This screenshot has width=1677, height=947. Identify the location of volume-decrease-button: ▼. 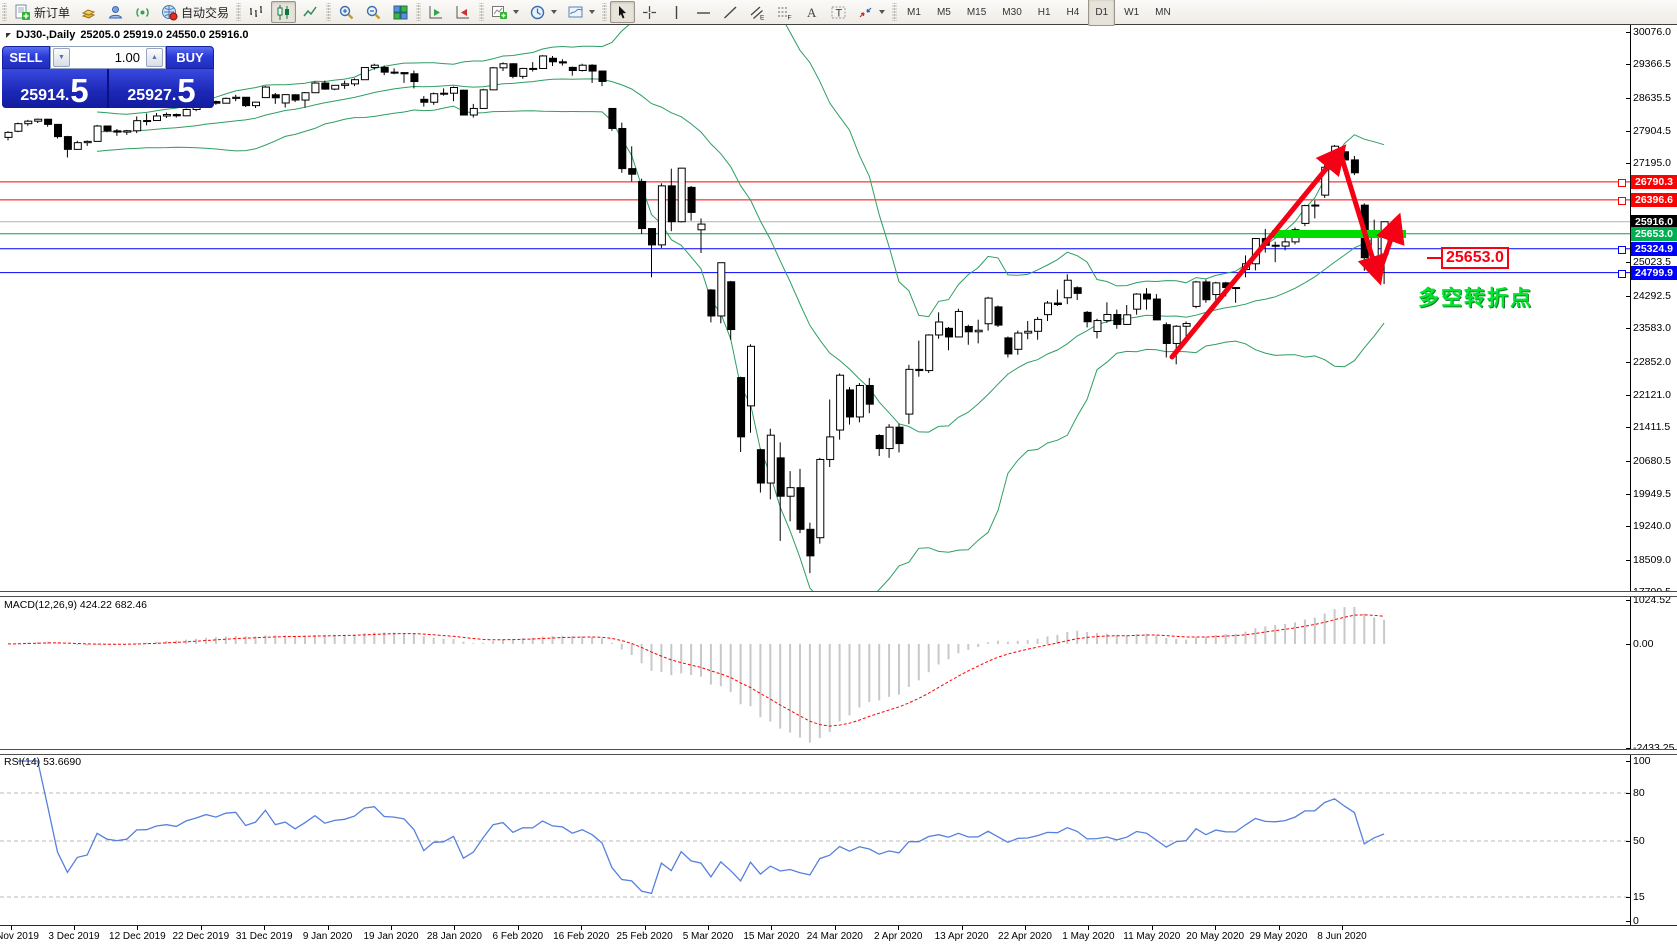
(61, 57).